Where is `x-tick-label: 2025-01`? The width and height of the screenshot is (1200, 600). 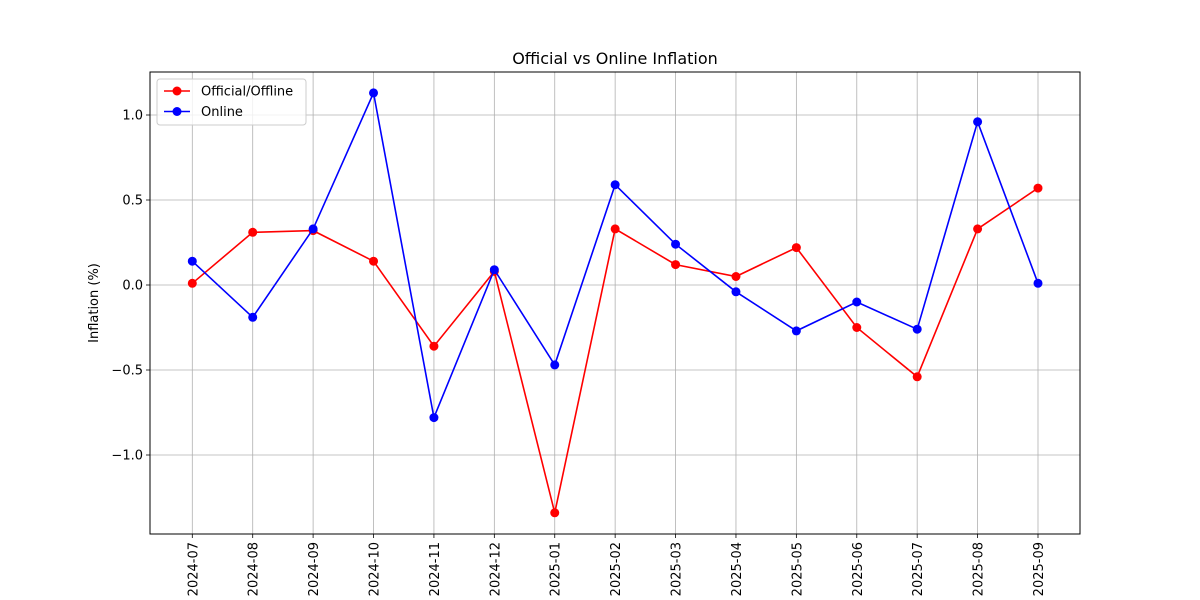 x-tick-label: 2025-01 is located at coordinates (556, 569).